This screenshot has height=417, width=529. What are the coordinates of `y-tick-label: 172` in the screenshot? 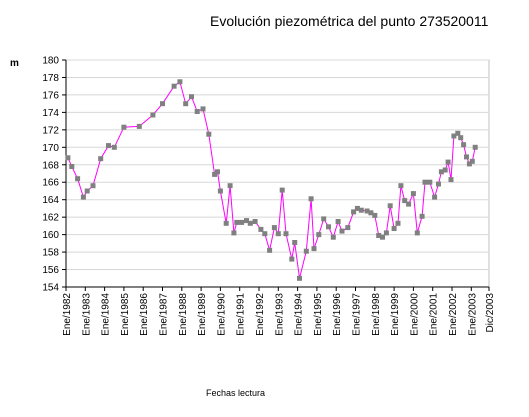 It's located at (50, 130).